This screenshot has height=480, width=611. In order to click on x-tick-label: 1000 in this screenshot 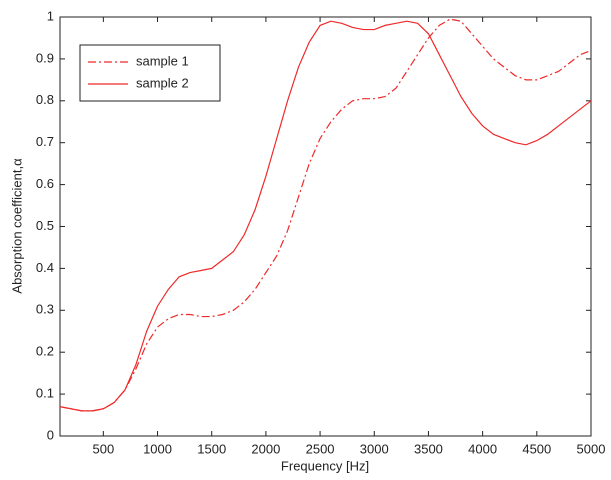, I will do `click(157, 448)`.